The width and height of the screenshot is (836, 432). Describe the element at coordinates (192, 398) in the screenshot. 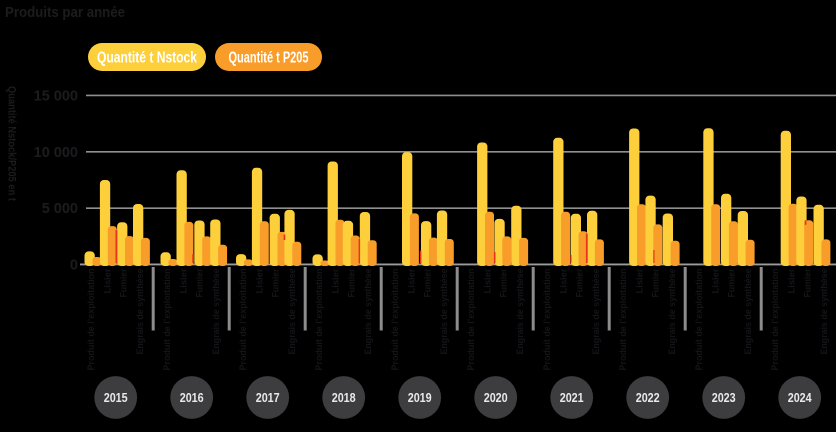

I see `svg-text: 2016` at that location.